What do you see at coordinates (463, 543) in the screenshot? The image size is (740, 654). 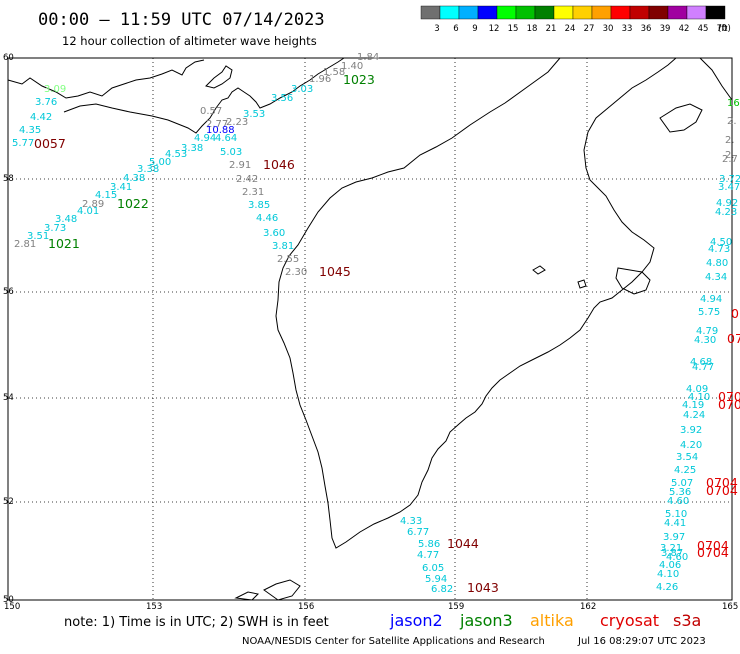 I see `pass-id-label: 1044` at bounding box center [463, 543].